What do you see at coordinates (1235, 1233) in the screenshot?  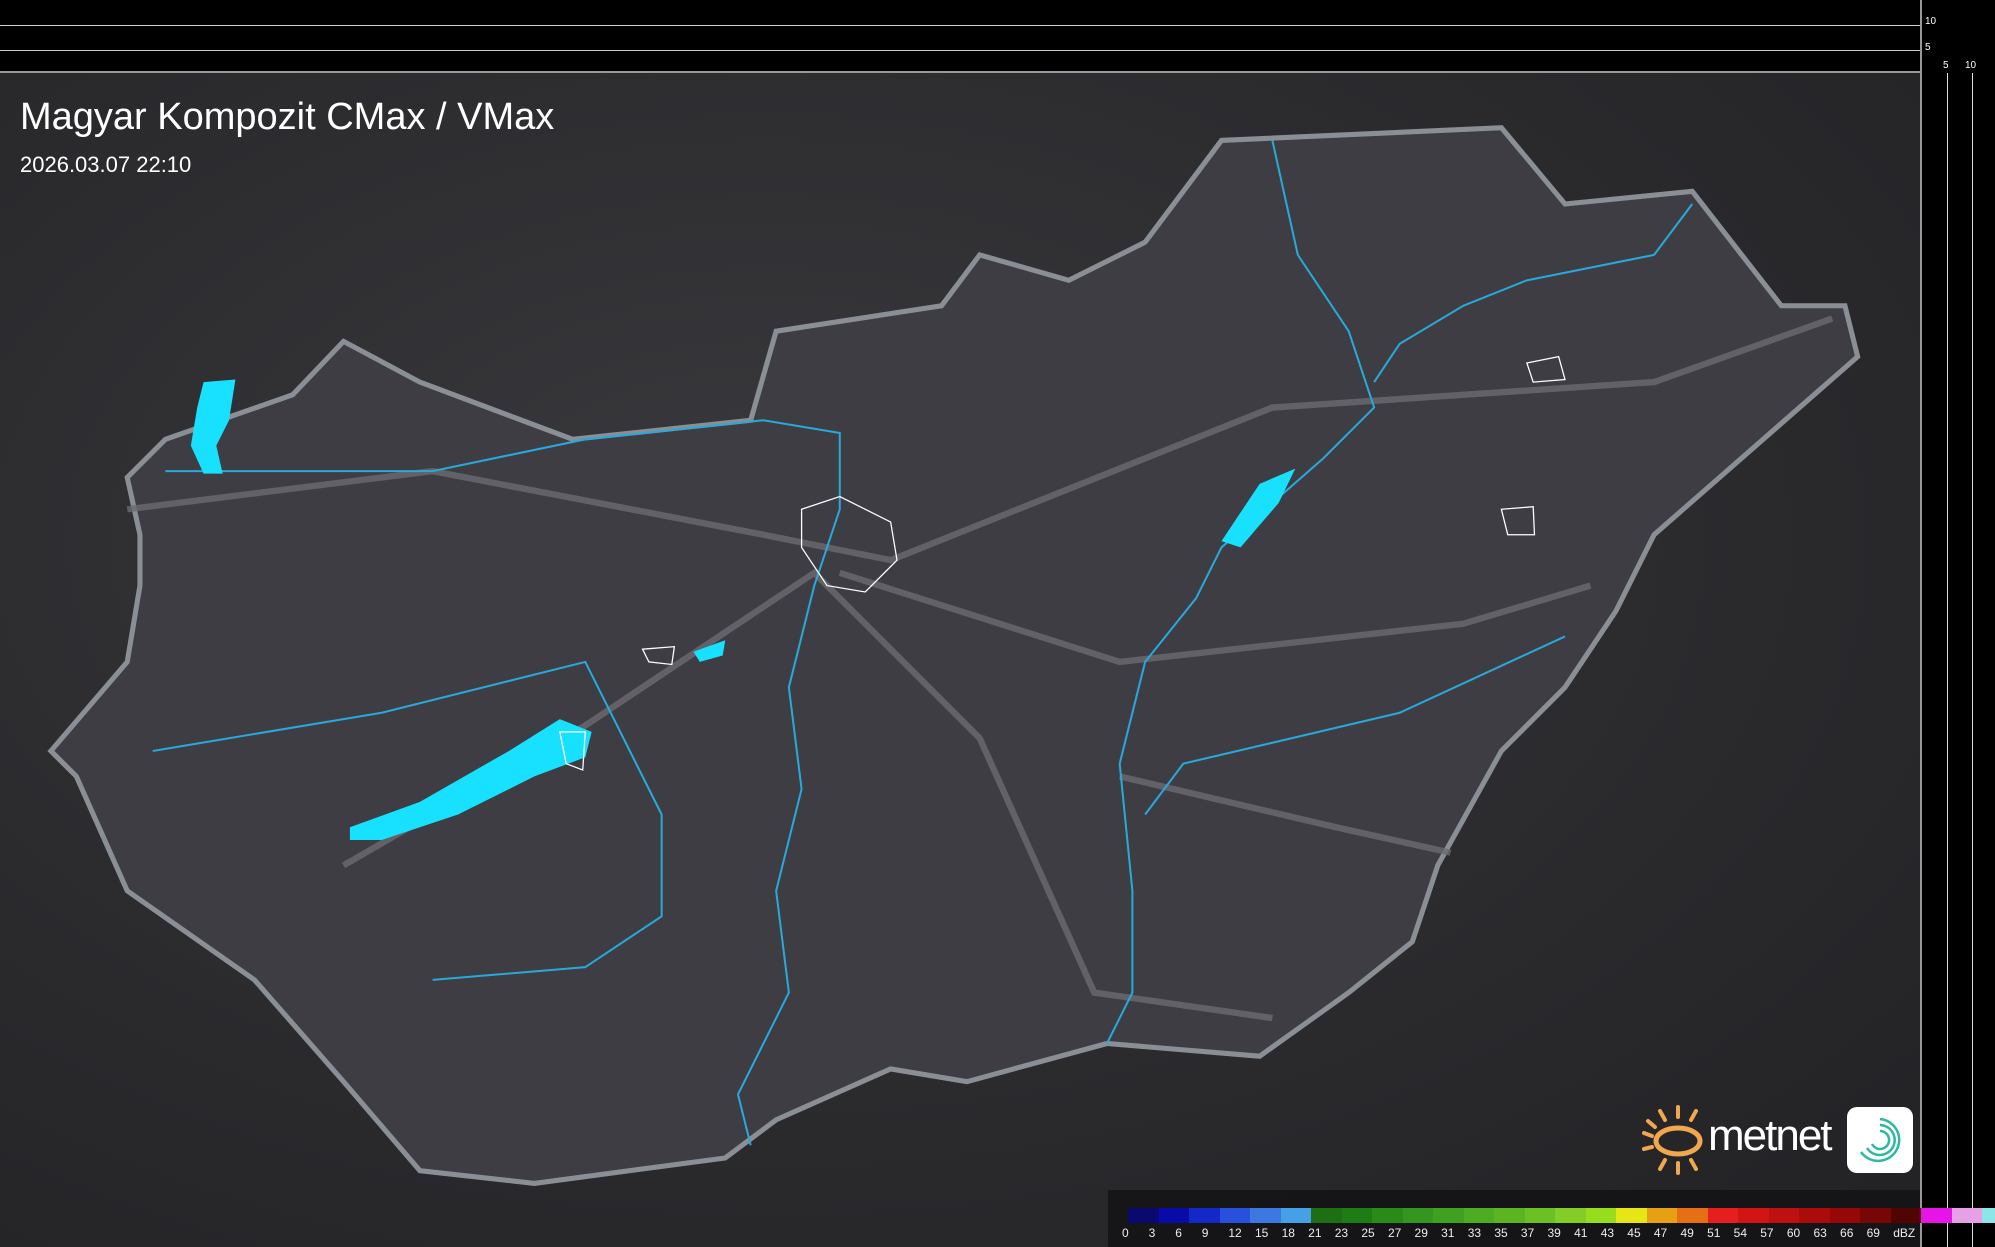 I see `scale-label: 12` at bounding box center [1235, 1233].